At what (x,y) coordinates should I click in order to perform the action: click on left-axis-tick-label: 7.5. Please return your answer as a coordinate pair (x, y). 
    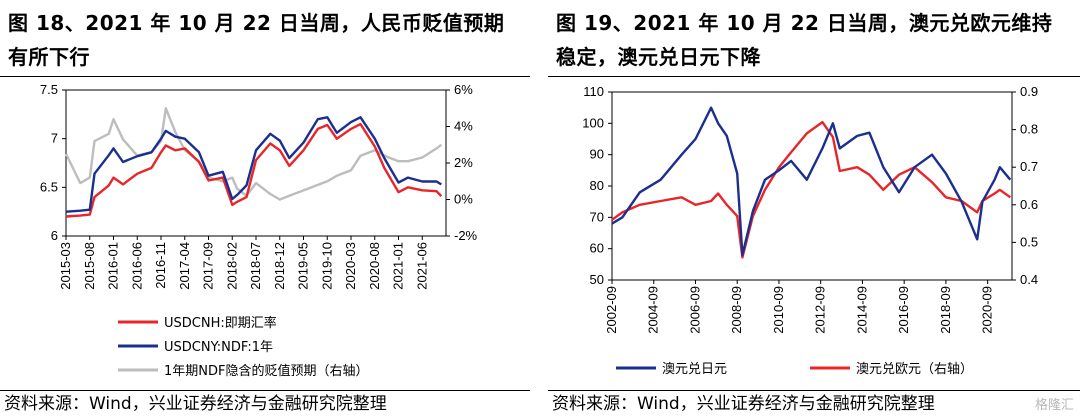
    Looking at the image, I should click on (49, 89).